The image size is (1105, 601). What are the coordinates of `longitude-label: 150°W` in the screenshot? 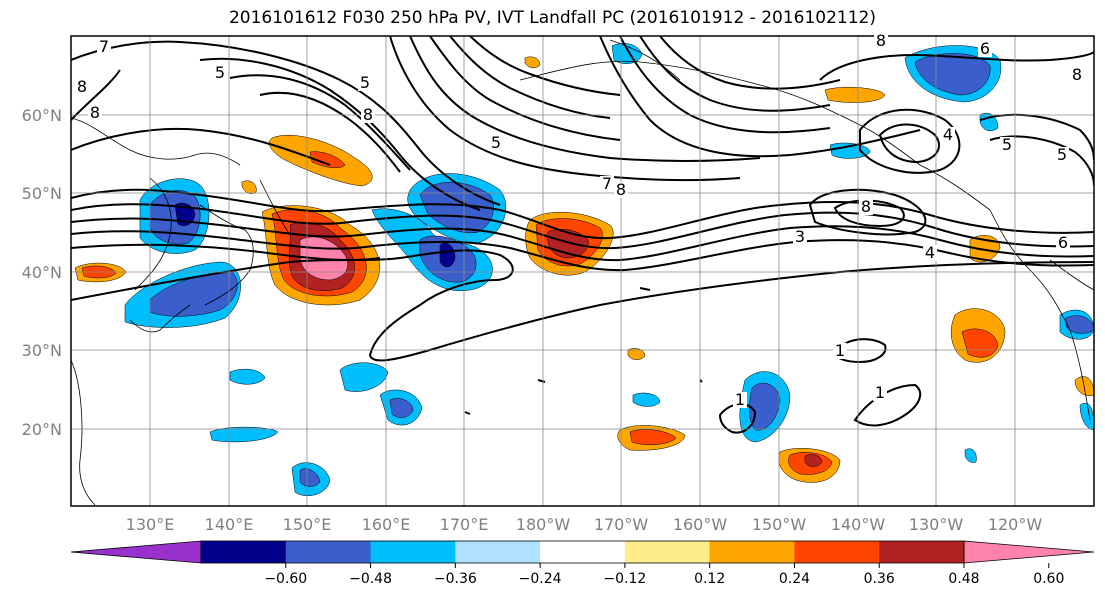 It's located at (779, 524).